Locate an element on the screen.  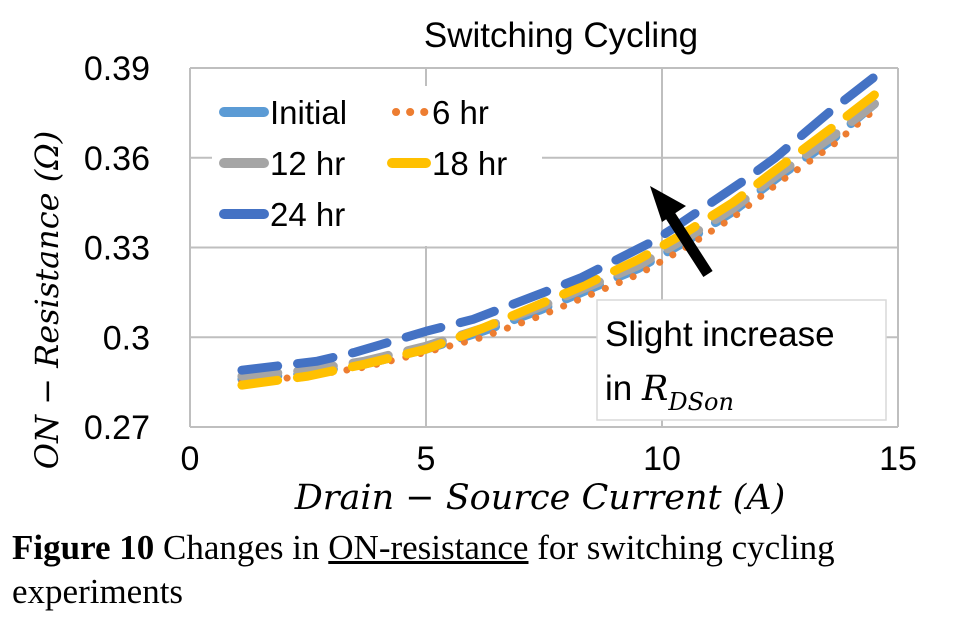
annotation-arrow-shaft is located at coordinates (688, 243).